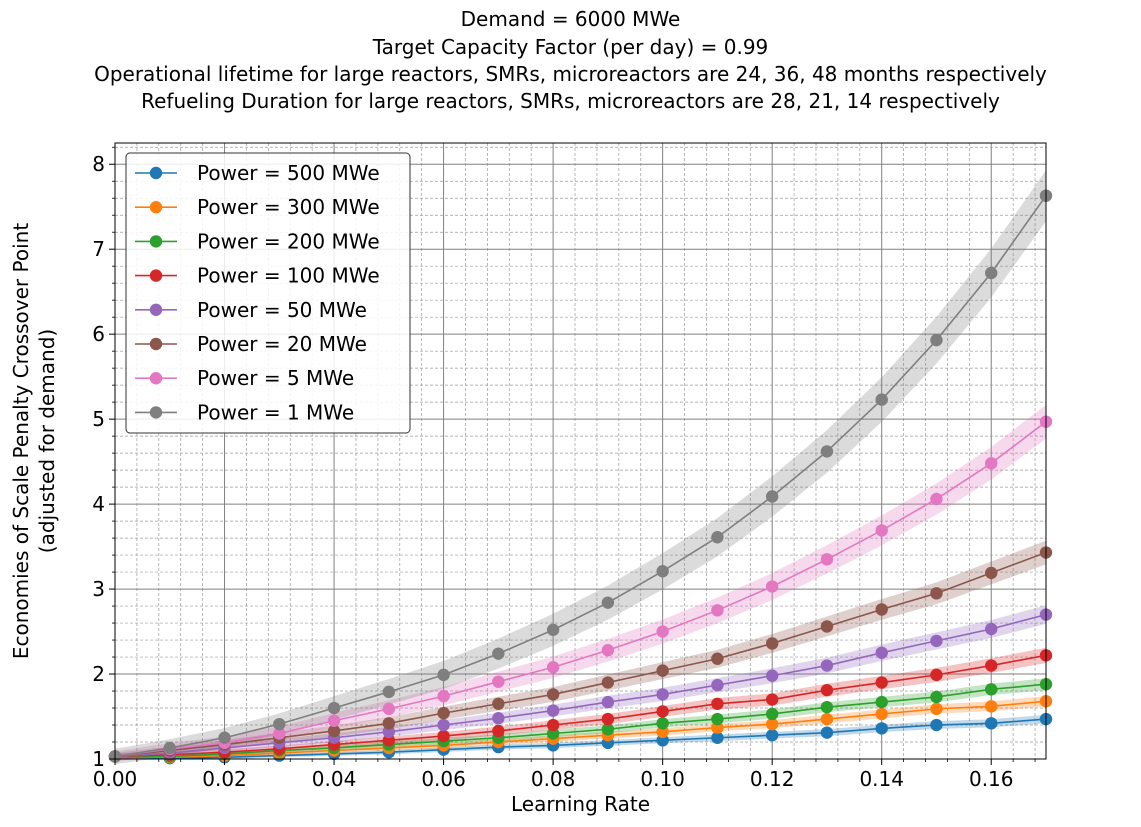  Describe the element at coordinates (98, 249) in the screenshot. I see `y-tick-label: 7` at that location.